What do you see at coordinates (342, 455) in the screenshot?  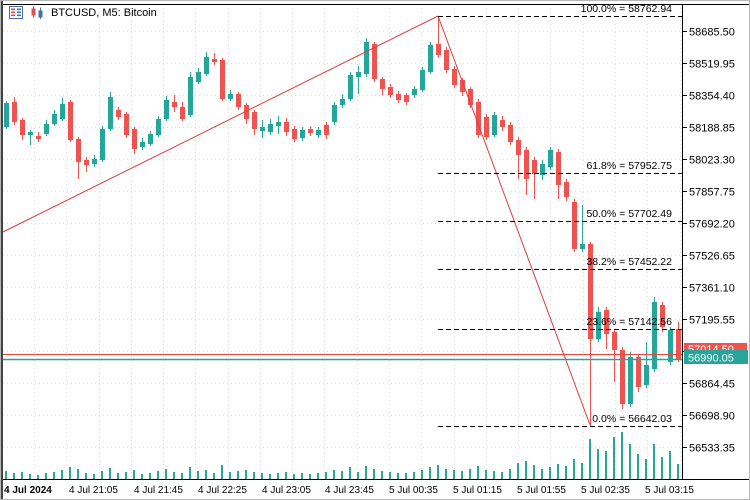 I see `volume-bars` at bounding box center [342, 455].